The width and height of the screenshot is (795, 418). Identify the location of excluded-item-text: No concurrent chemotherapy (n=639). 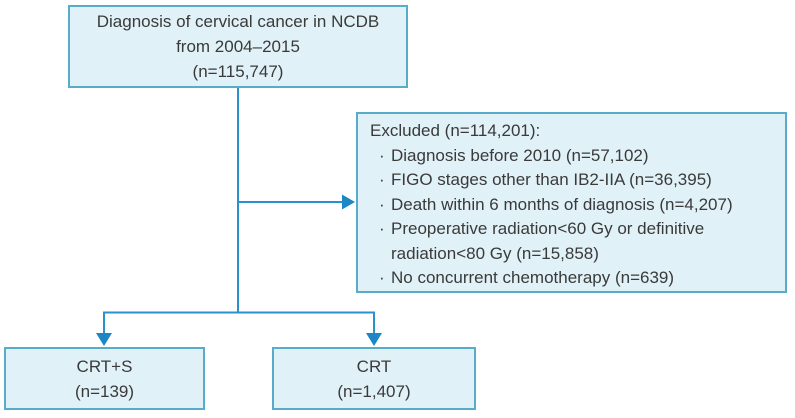
(533, 277).